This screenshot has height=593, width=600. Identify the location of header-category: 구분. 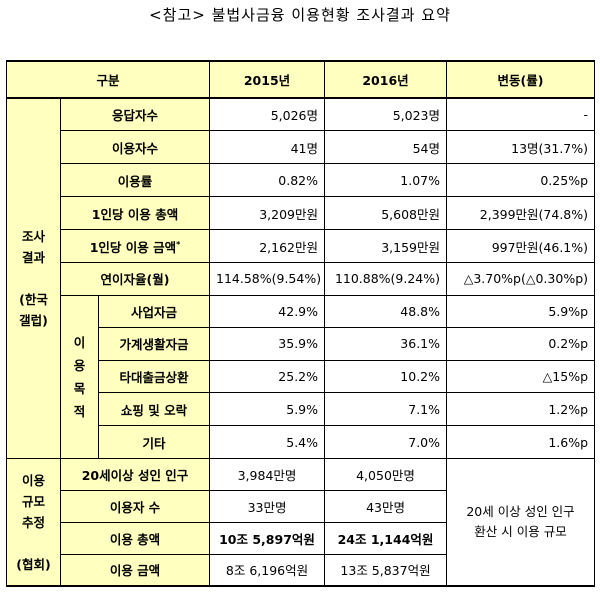
(108, 79).